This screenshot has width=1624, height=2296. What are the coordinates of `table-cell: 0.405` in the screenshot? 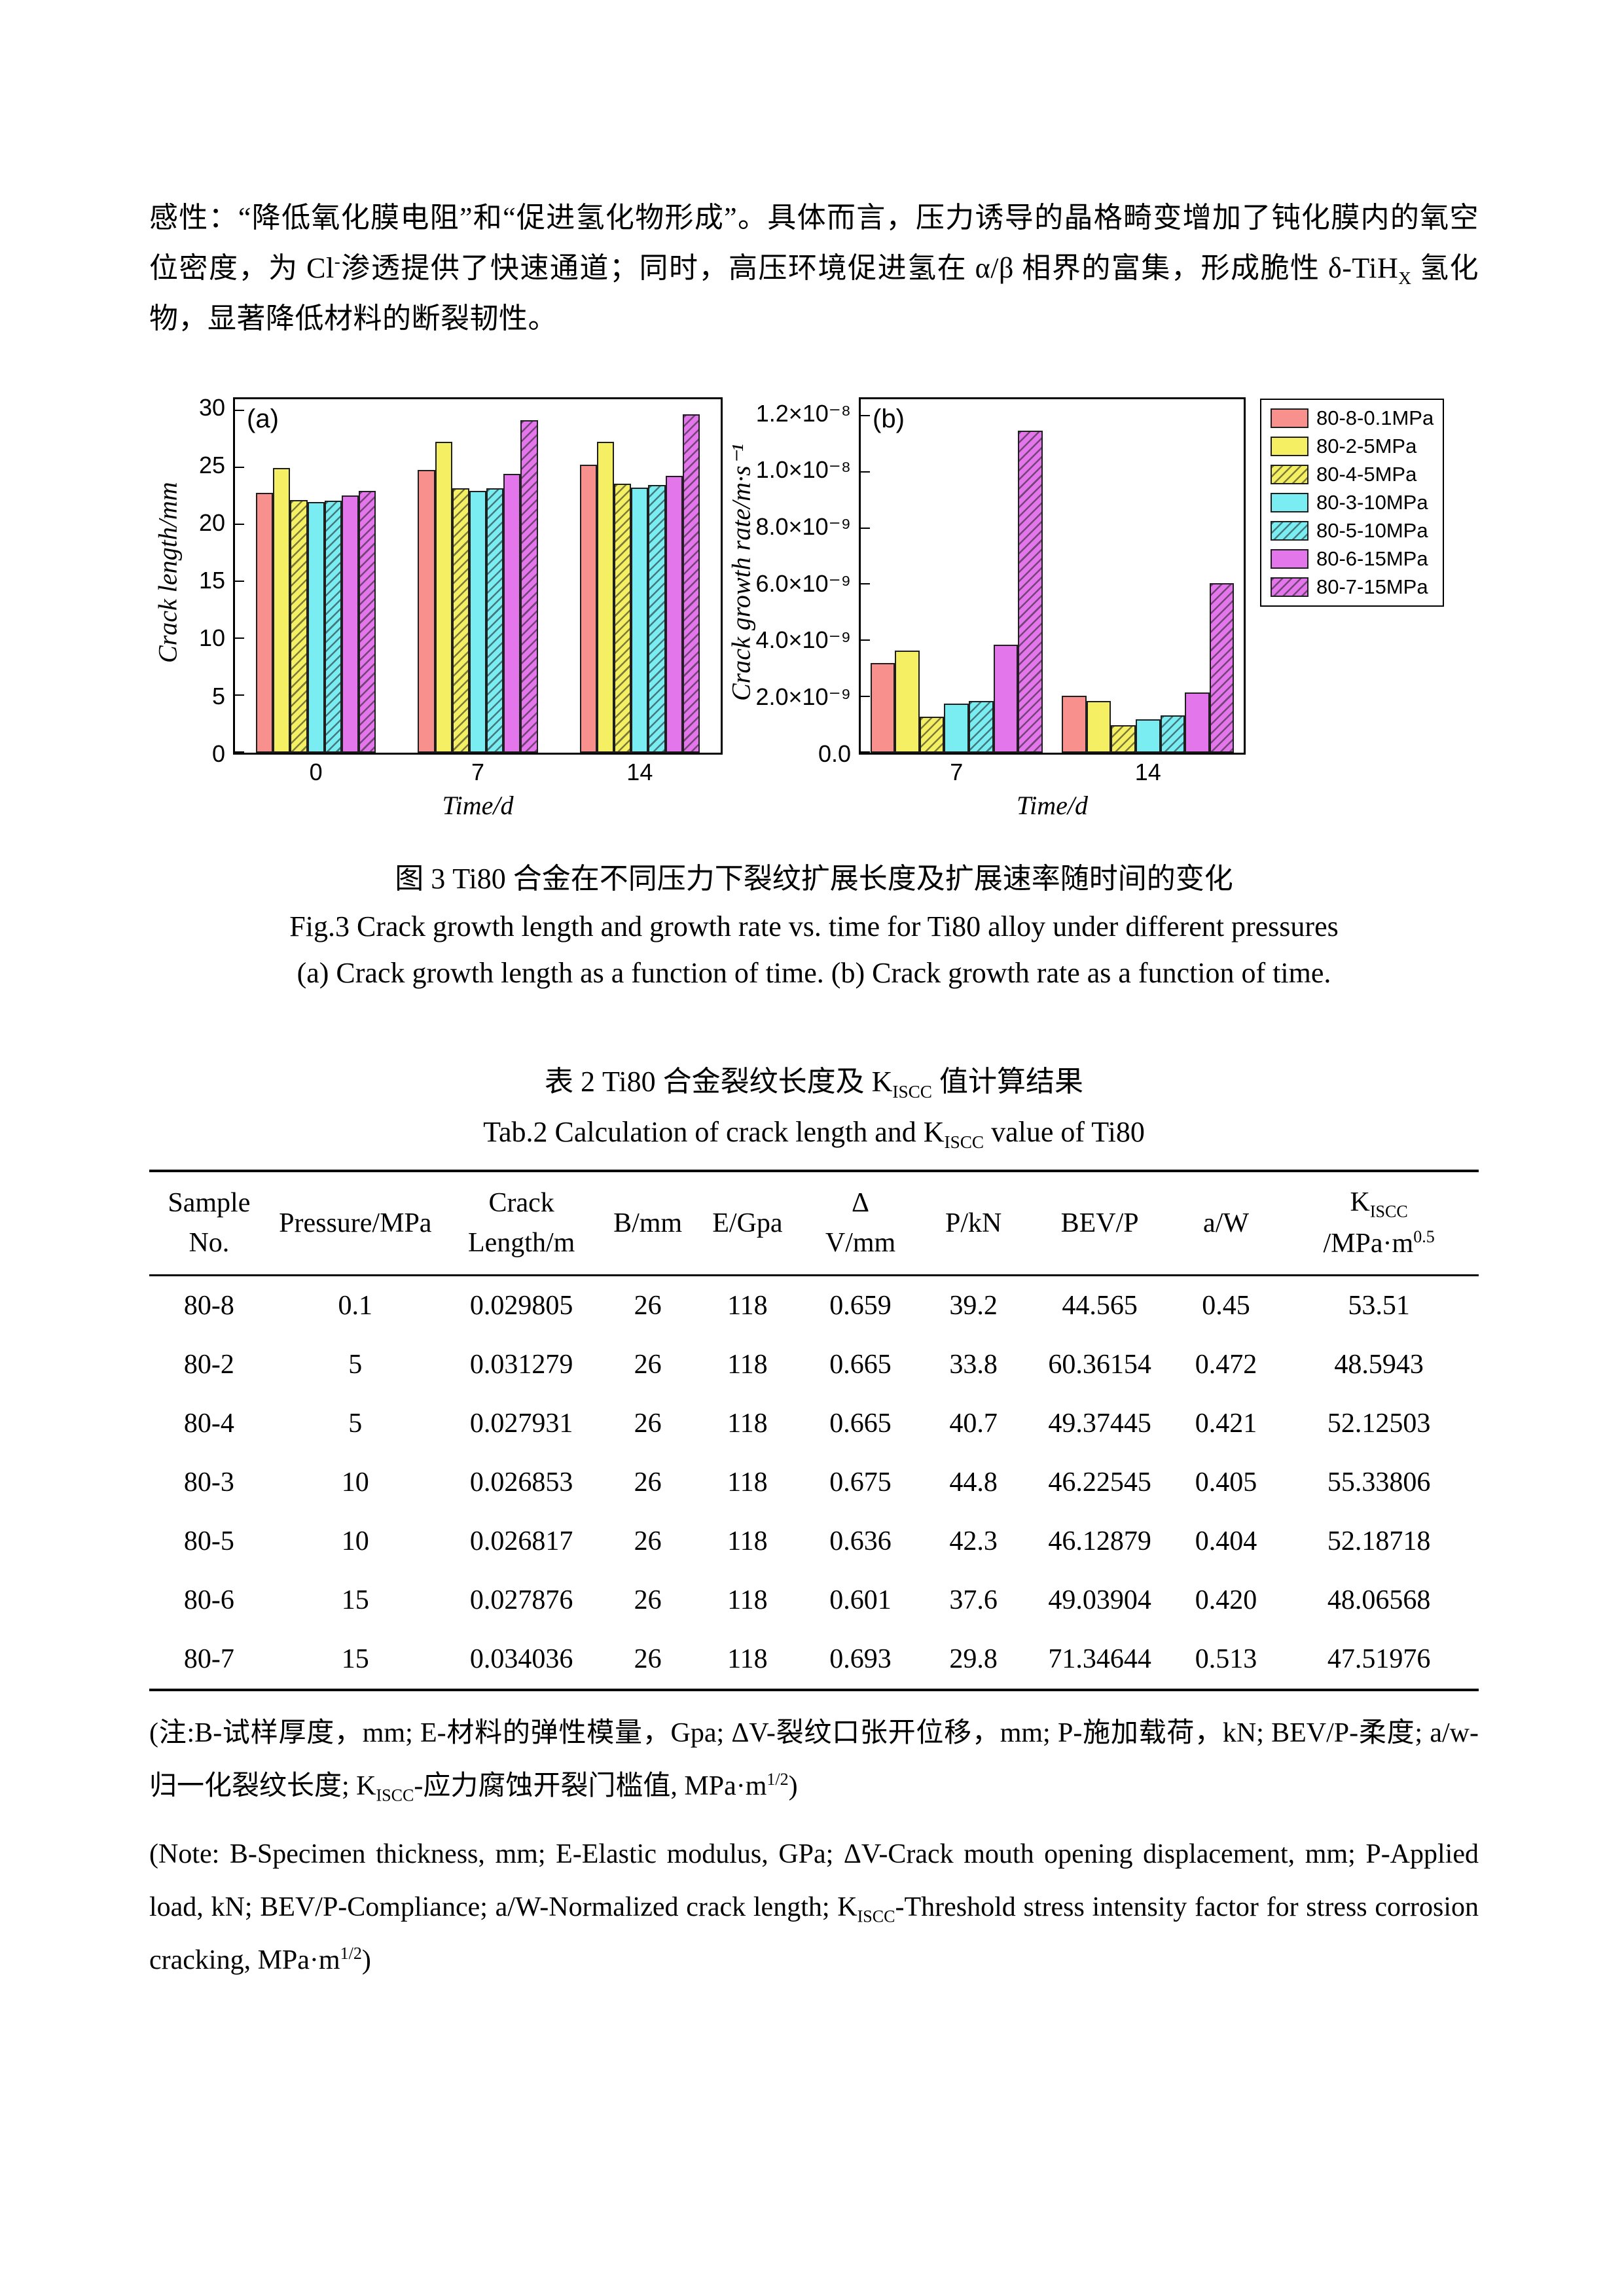 It's located at (1226, 1482).